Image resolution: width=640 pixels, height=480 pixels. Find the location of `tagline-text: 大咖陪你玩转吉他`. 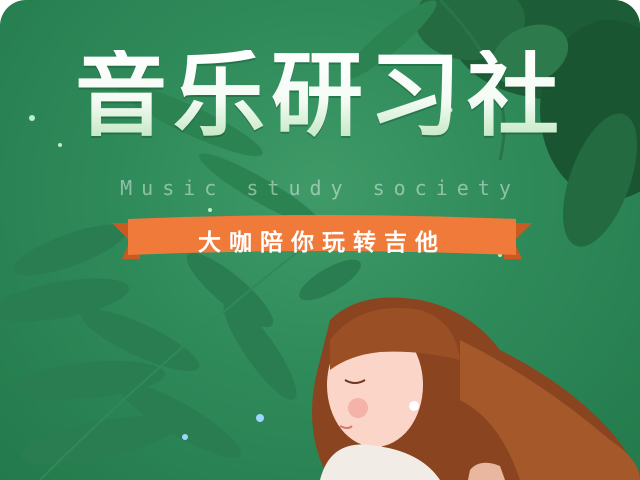

tagline-text: 大咖陪你玩转吉他 is located at coordinates (322, 243).